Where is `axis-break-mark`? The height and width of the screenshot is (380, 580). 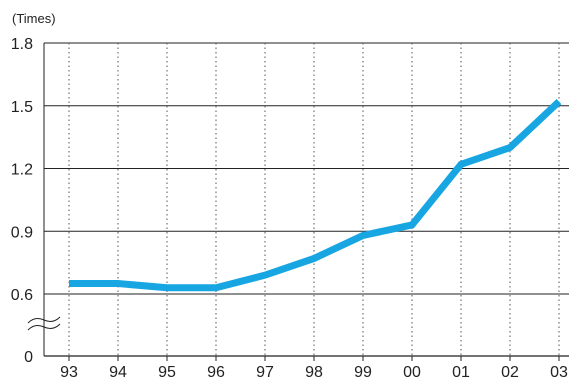
axis-break-mark is located at coordinates (44, 323).